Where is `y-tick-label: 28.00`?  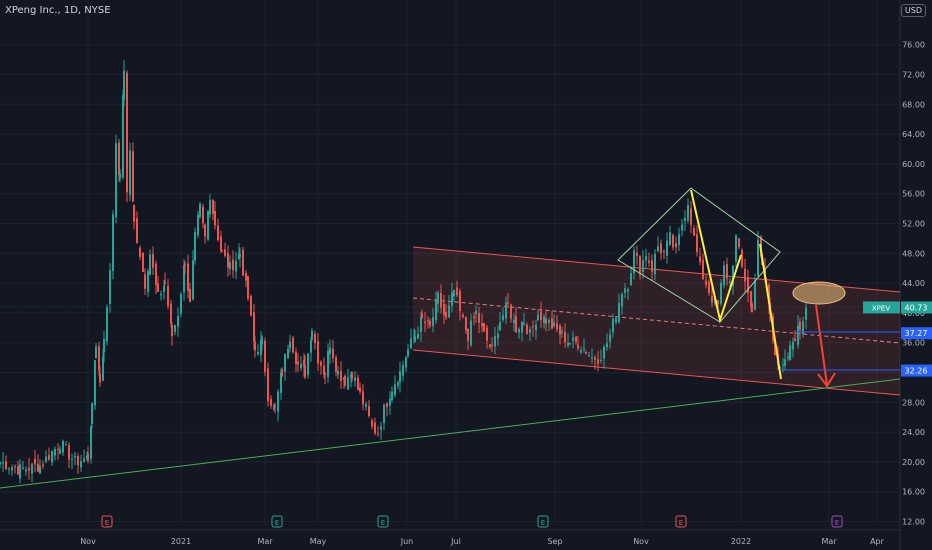 y-tick-label: 28.00 is located at coordinates (913, 402).